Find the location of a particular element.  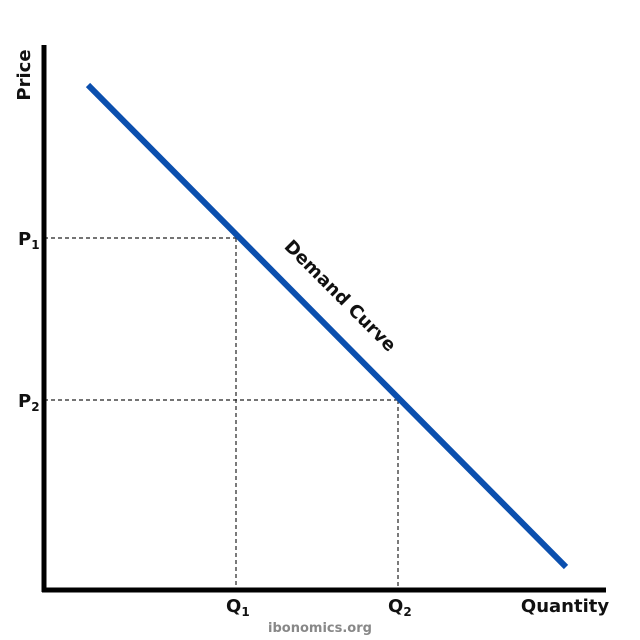

quantity-level: Q1 is located at coordinates (238, 607).